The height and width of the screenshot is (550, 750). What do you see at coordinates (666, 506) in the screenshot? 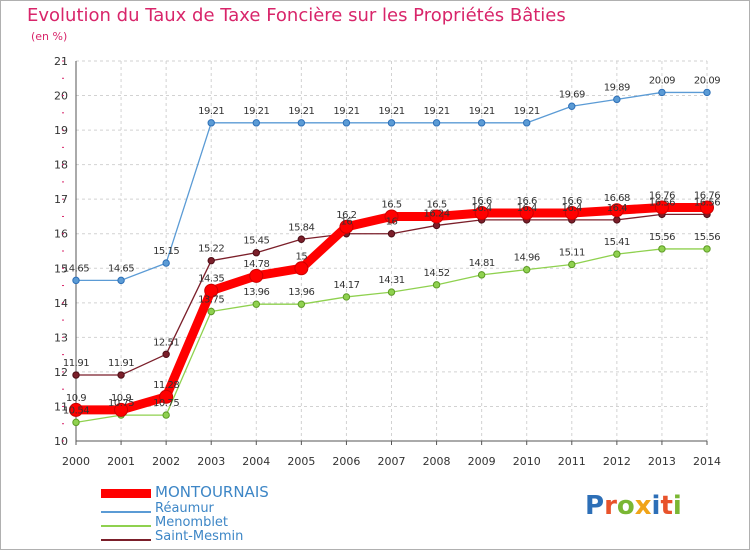
I see `logo-letter: t` at bounding box center [666, 506].